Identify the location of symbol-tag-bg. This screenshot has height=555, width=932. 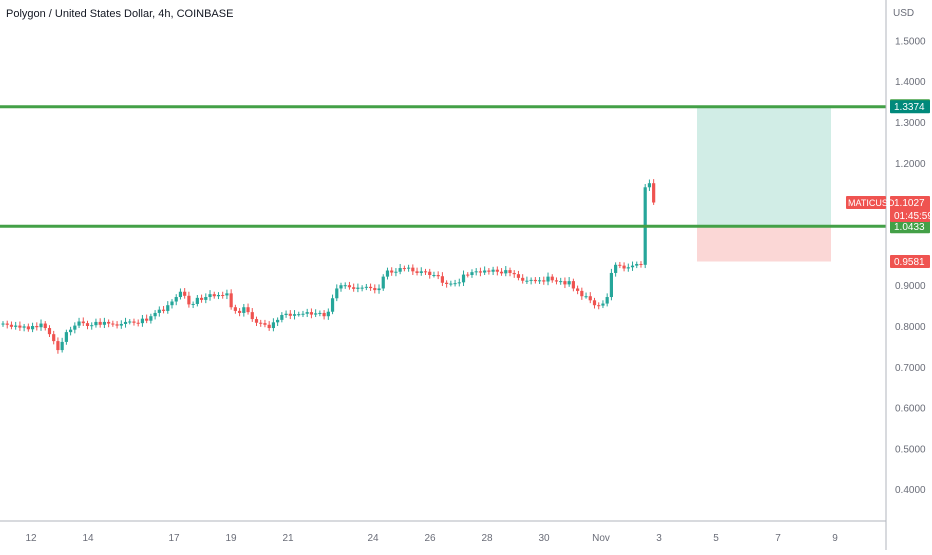
(866, 202).